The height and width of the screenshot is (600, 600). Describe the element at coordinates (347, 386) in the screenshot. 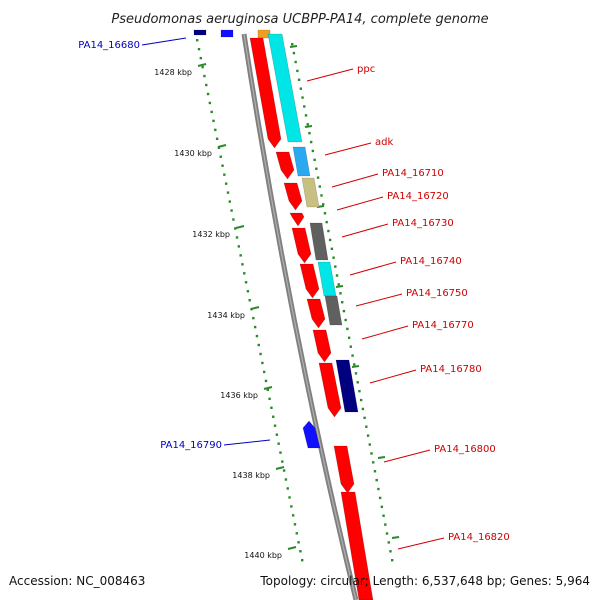

I see `gene-16780-product` at that location.